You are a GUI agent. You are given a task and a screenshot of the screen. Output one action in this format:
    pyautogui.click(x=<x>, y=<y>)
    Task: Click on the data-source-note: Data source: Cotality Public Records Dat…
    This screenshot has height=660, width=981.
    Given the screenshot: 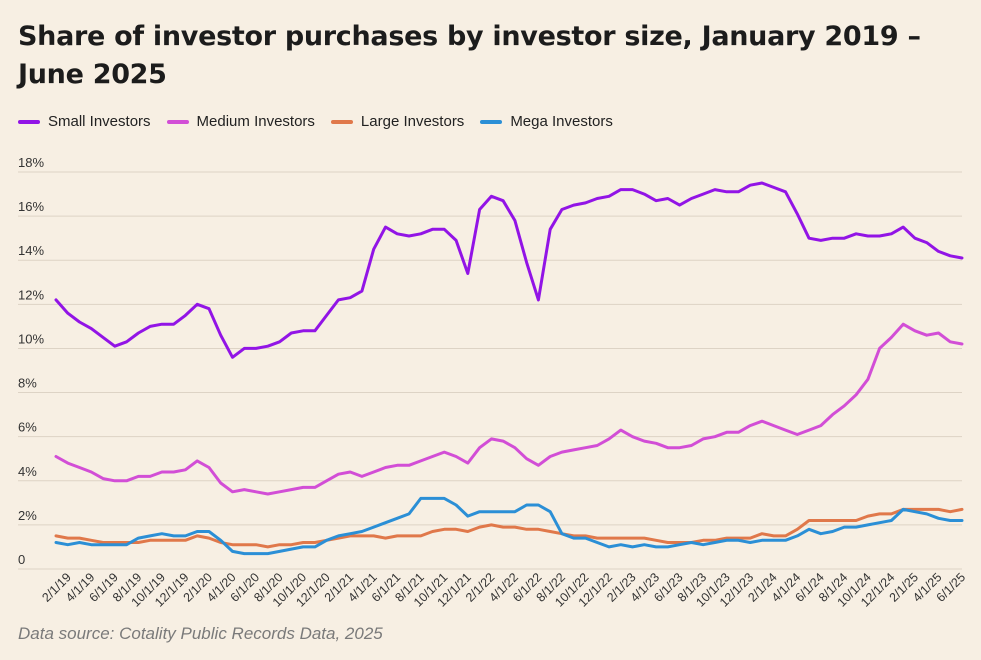 What is the action you would take?
    pyautogui.click(x=200, y=633)
    